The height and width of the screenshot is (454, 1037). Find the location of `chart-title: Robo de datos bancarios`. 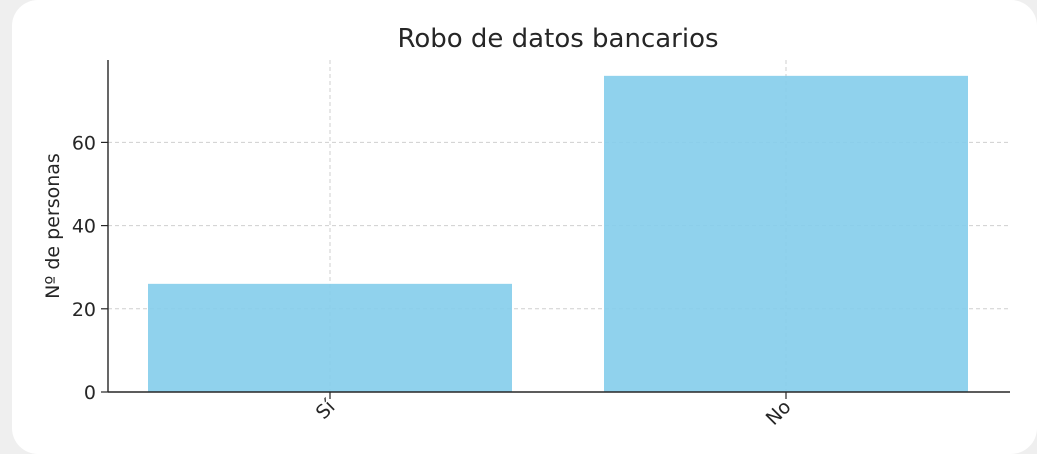

chart-title: Robo de datos bancarios is located at coordinates (557, 39).